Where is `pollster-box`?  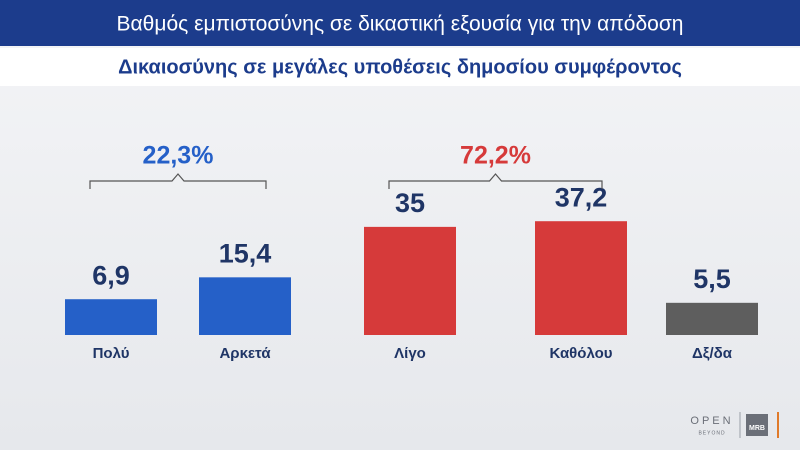 pollster-box is located at coordinates (757, 425).